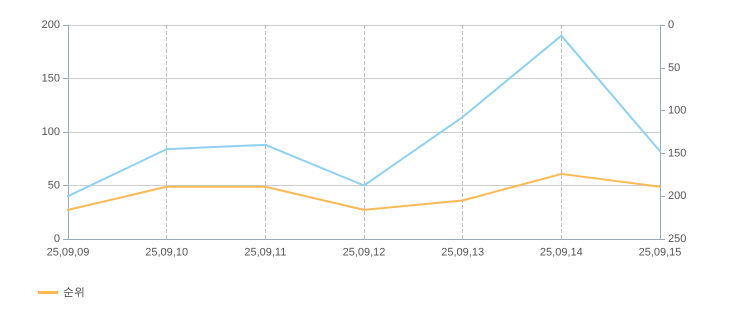 This screenshot has width=730, height=325. Describe the element at coordinates (265, 252) in the screenshot. I see `x-tick-label: 25,09,11` at that location.